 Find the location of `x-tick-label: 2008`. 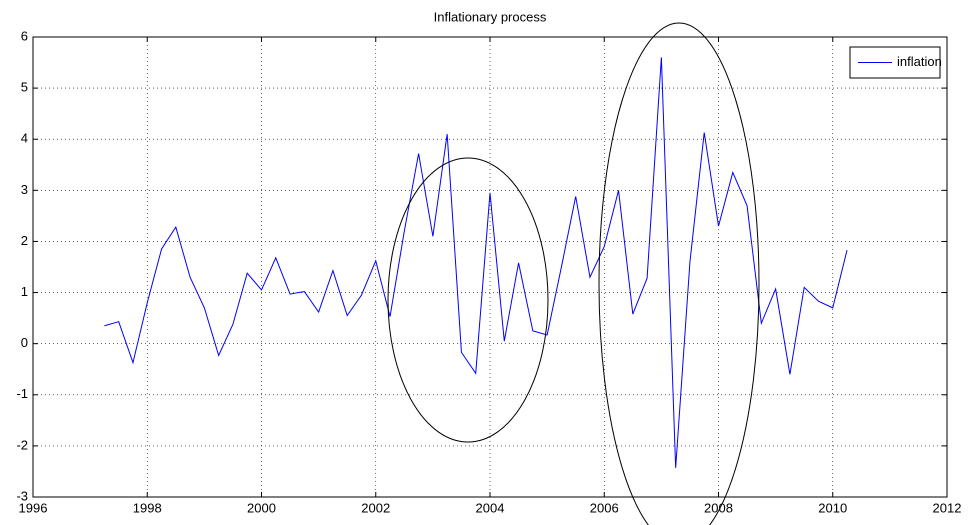

x-tick-label: 2008 is located at coordinates (718, 507).